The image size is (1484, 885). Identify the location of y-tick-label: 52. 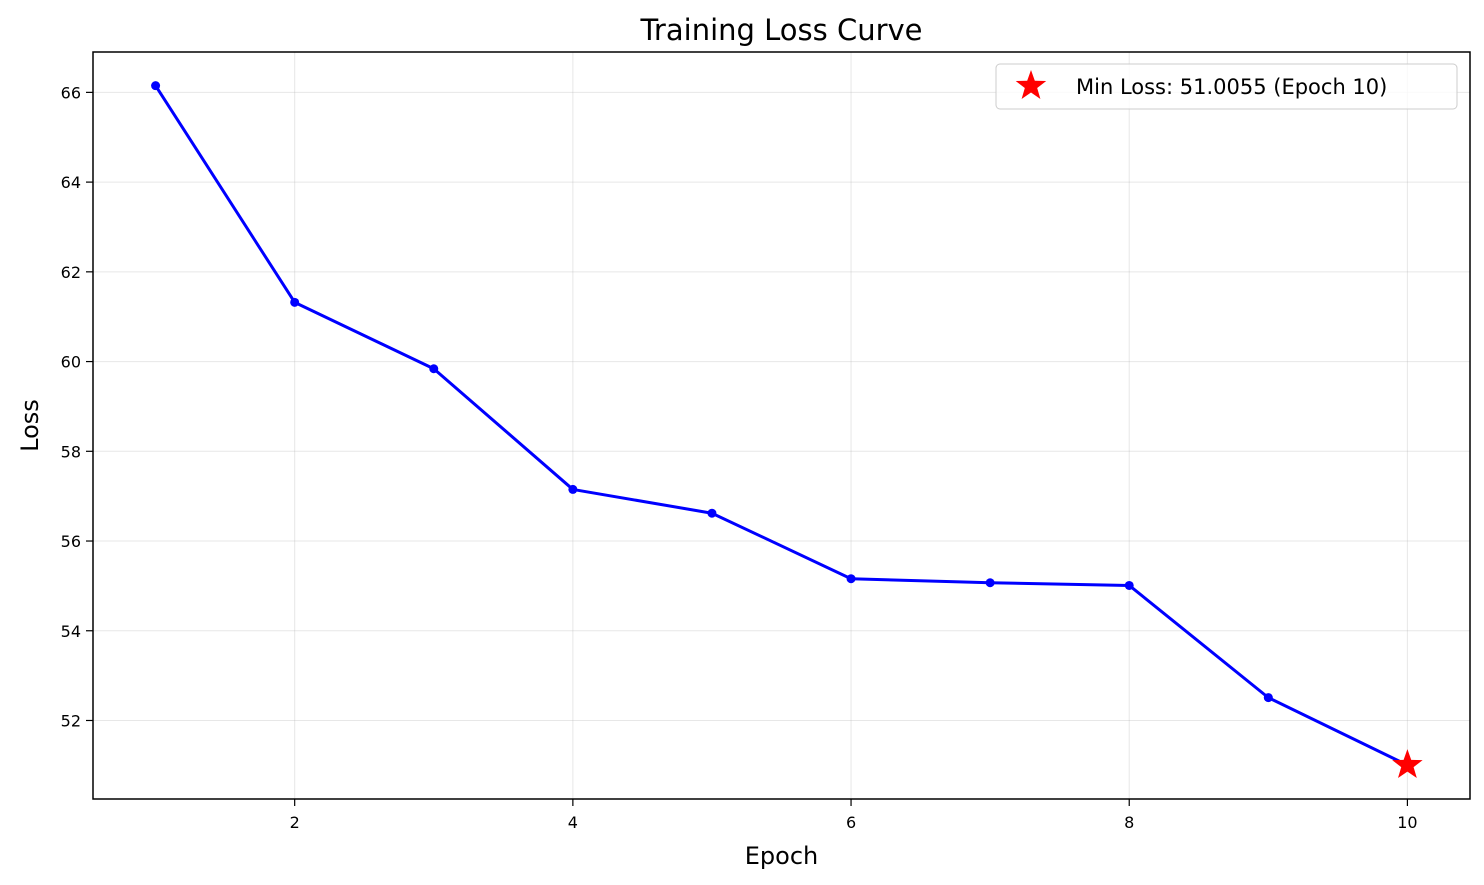
(71, 720).